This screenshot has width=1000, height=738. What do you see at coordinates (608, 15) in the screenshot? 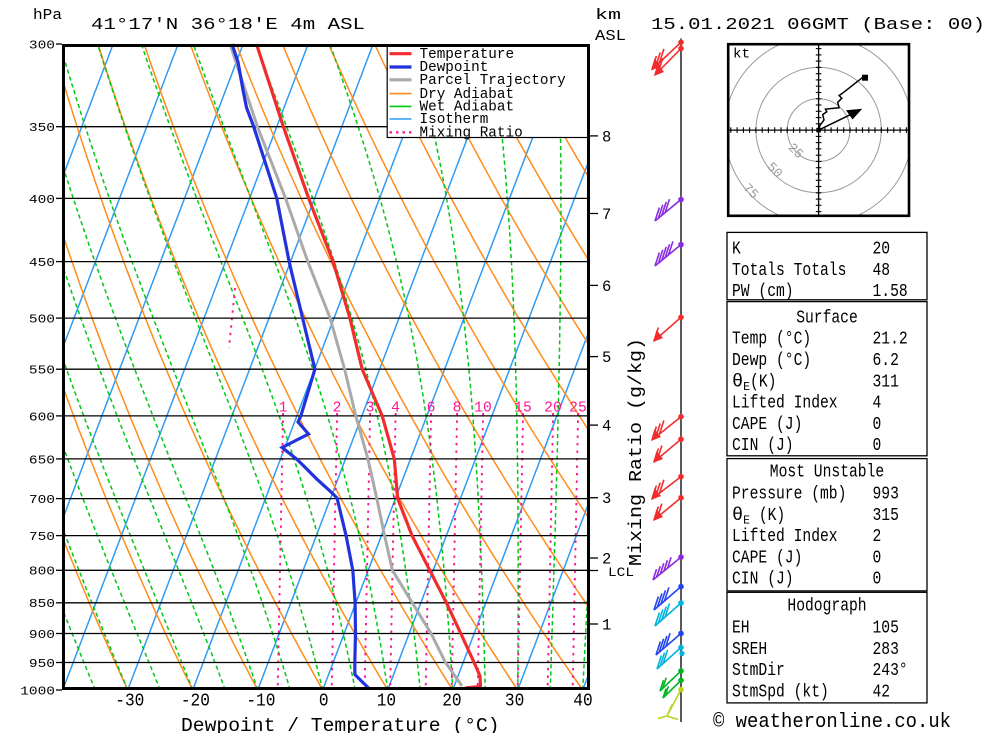
I see `svg-text: km` at bounding box center [608, 15].